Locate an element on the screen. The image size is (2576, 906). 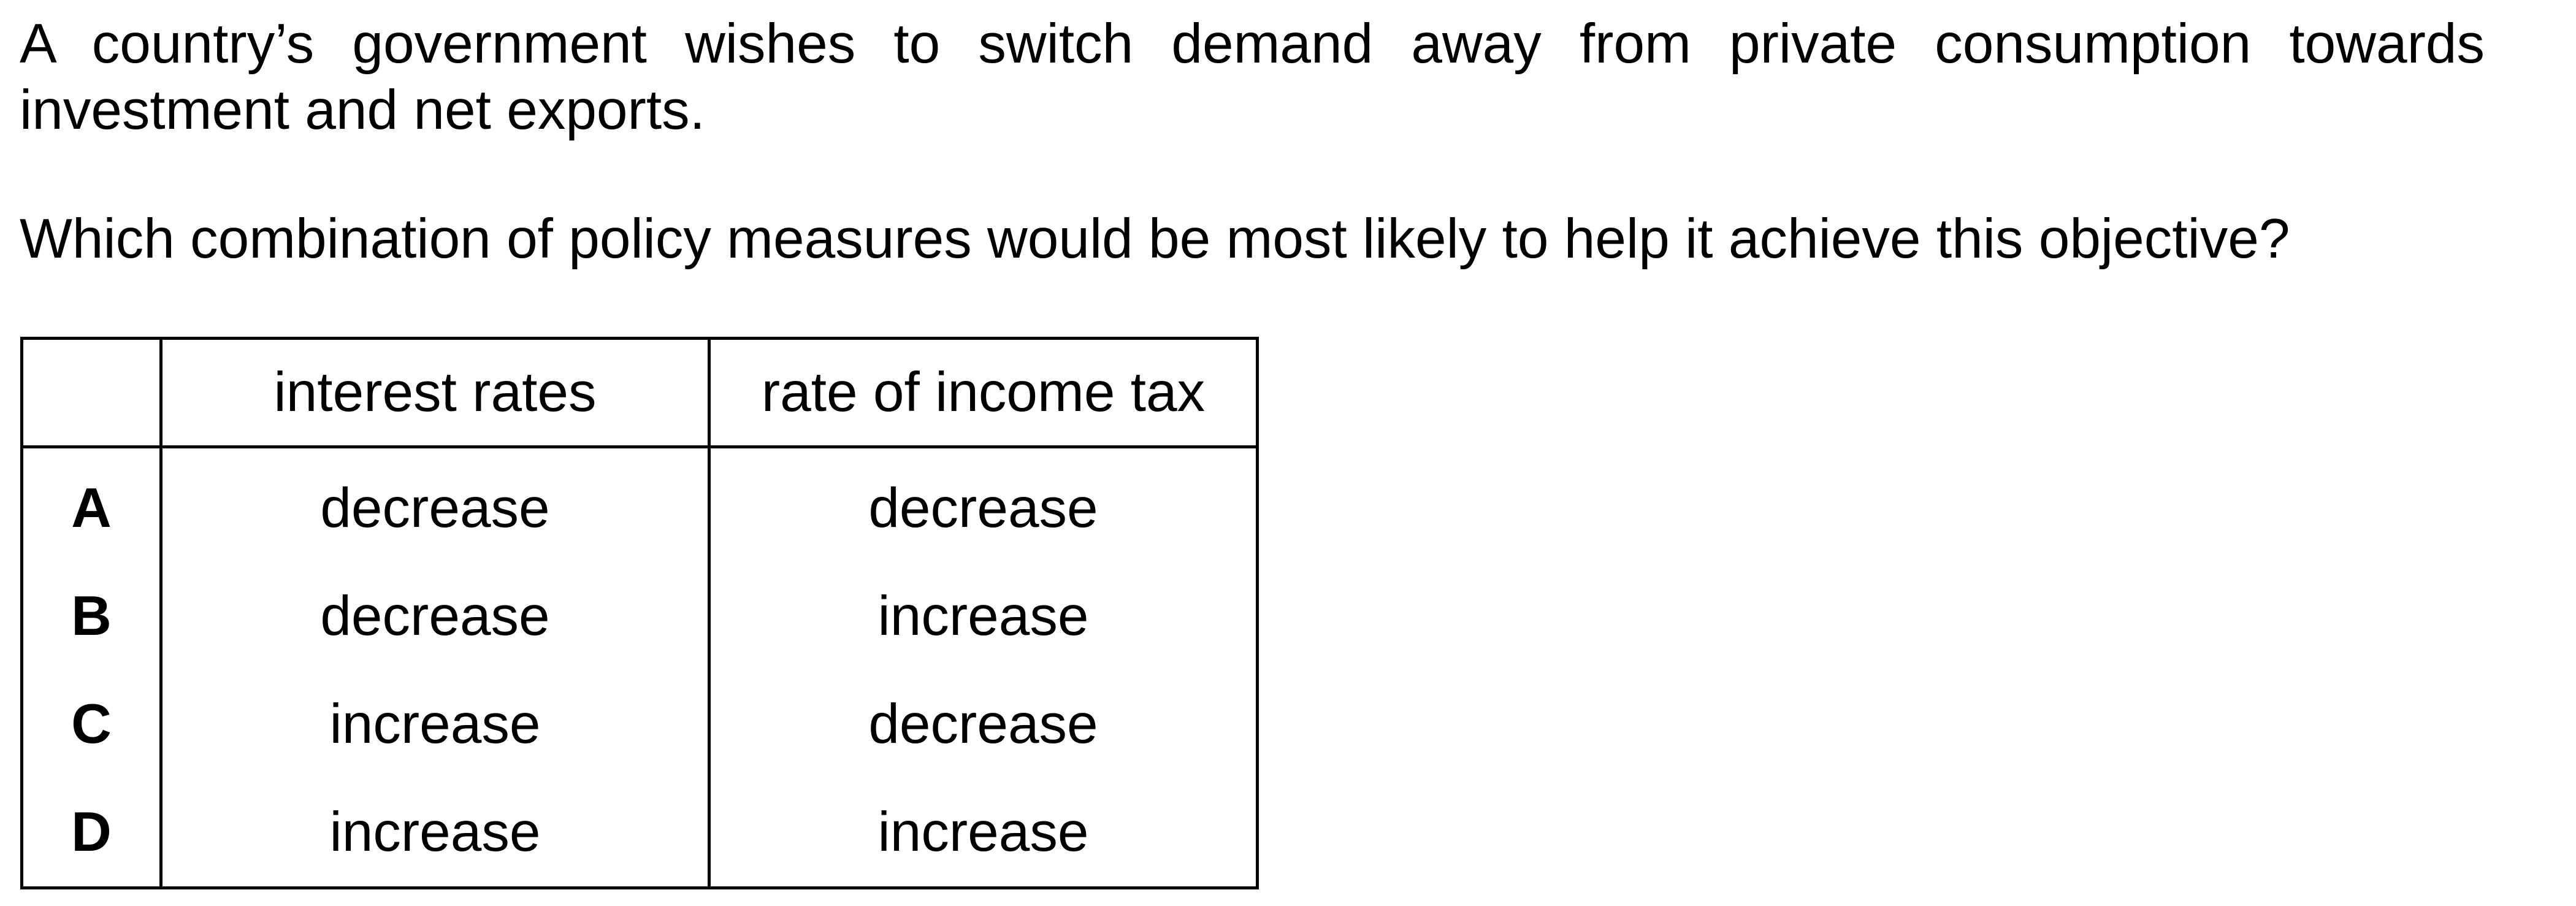
header-blank-cell is located at coordinates (91, 393).